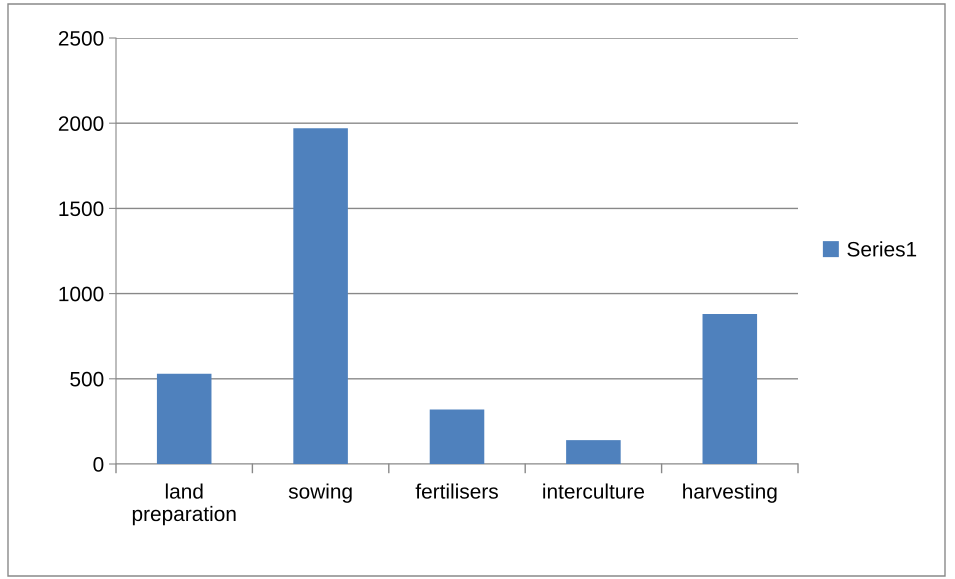 This screenshot has width=955, height=579. What do you see at coordinates (81, 123) in the screenshot?
I see `y-tick-label: 2000` at bounding box center [81, 123].